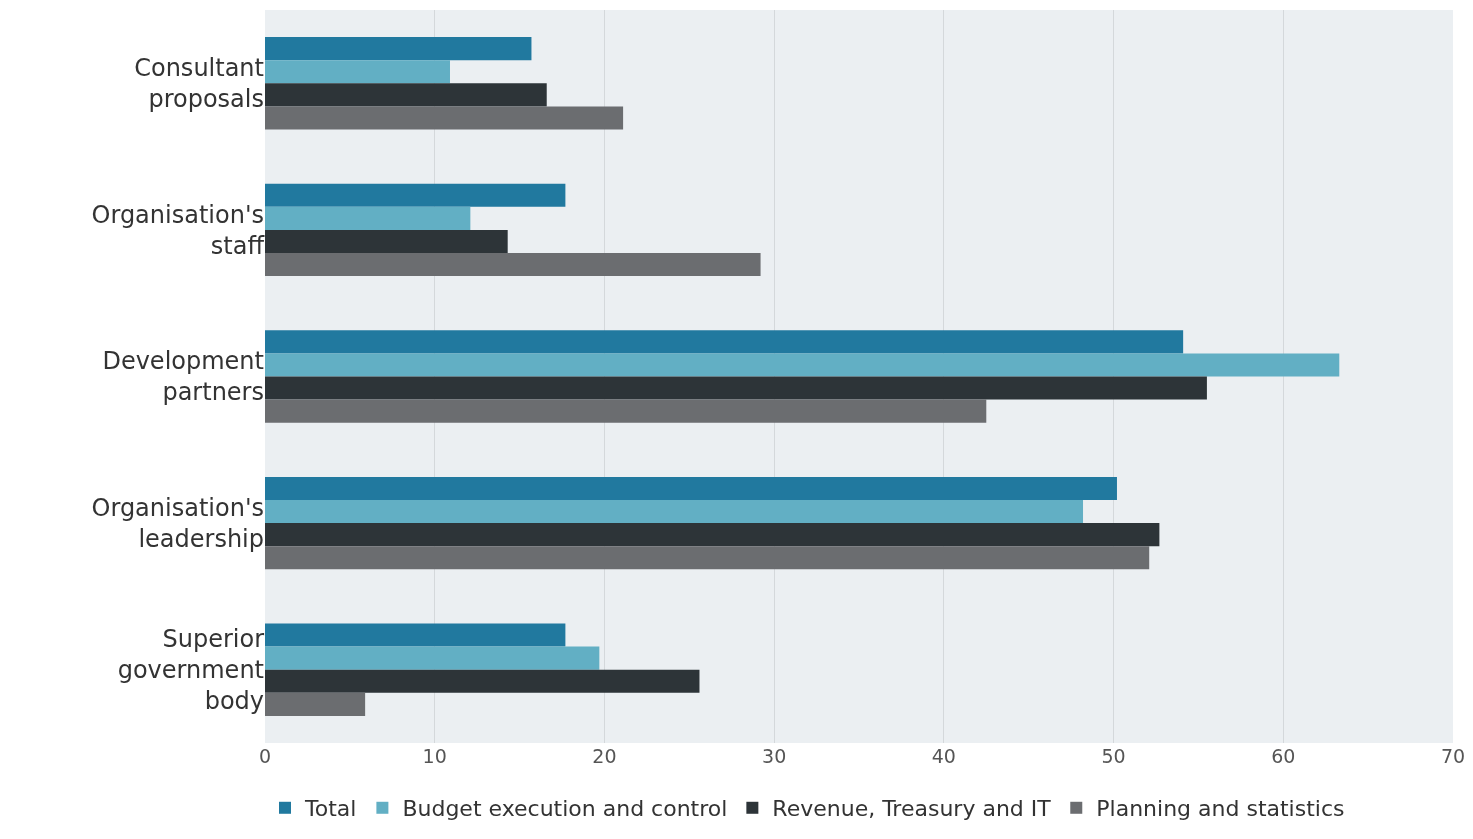 This screenshot has height=839, width=1473. What do you see at coordinates (943, 756) in the screenshot?
I see `x-tick-label: 40` at bounding box center [943, 756].